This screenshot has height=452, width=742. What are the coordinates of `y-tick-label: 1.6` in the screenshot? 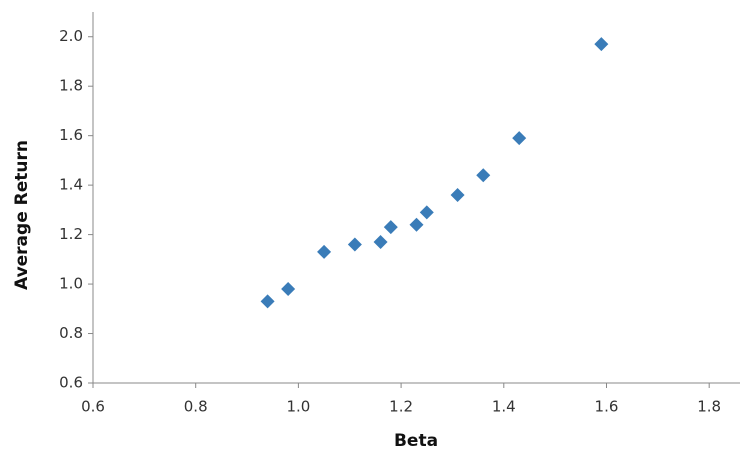 It's located at (71, 135).